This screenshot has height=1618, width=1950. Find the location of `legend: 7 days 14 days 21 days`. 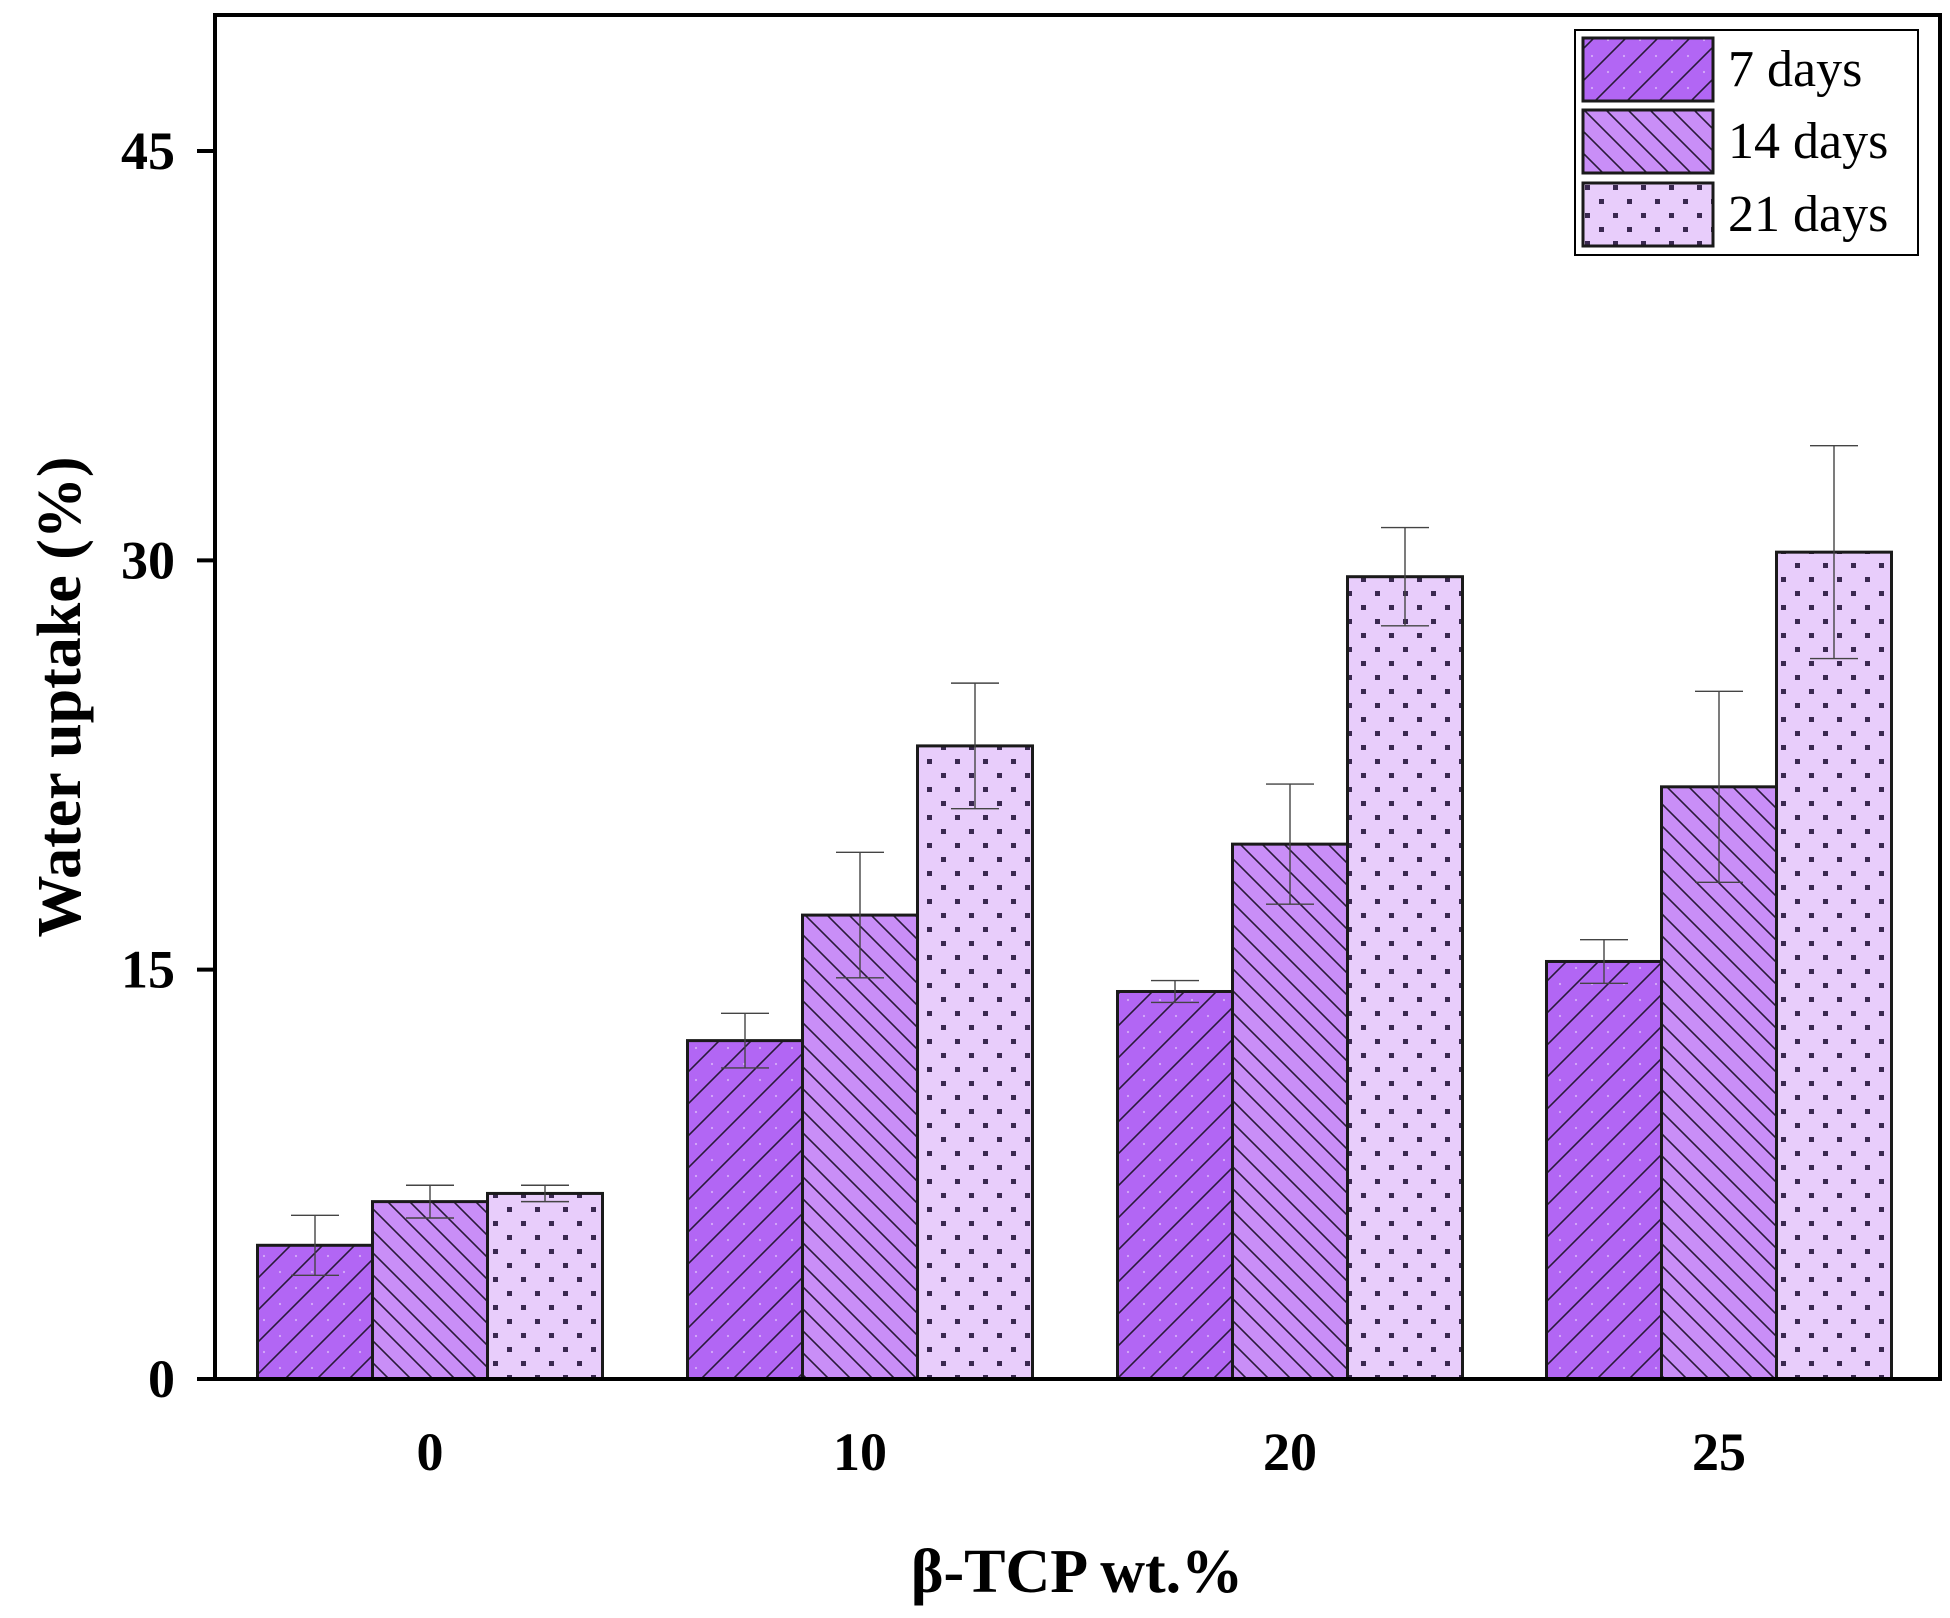

legend: 7 days 14 days 21 days is located at coordinates (1746, 142).